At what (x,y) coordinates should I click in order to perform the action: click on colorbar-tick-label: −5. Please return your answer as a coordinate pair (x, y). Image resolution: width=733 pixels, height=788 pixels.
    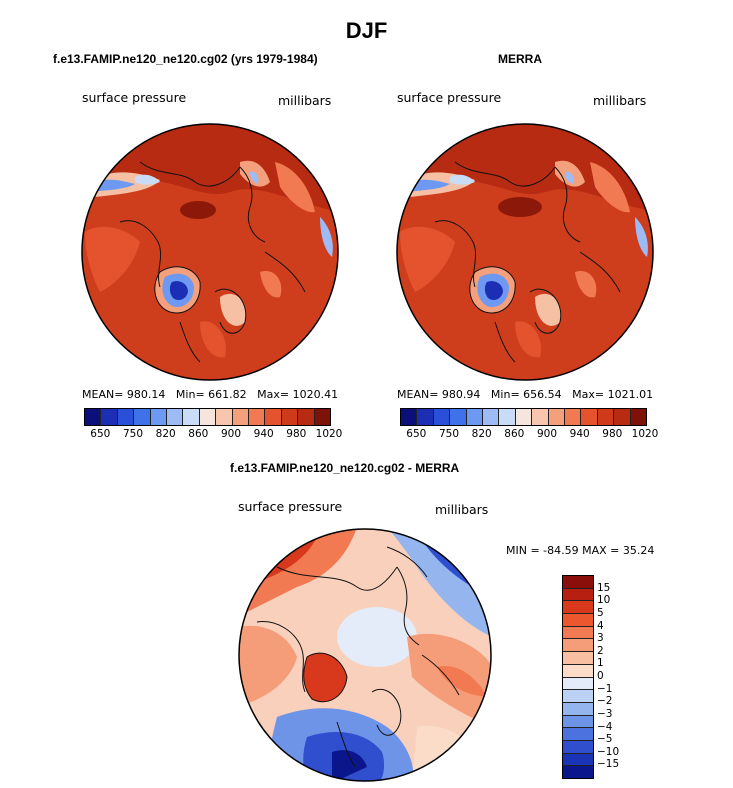
    Looking at the image, I should click on (605, 739).